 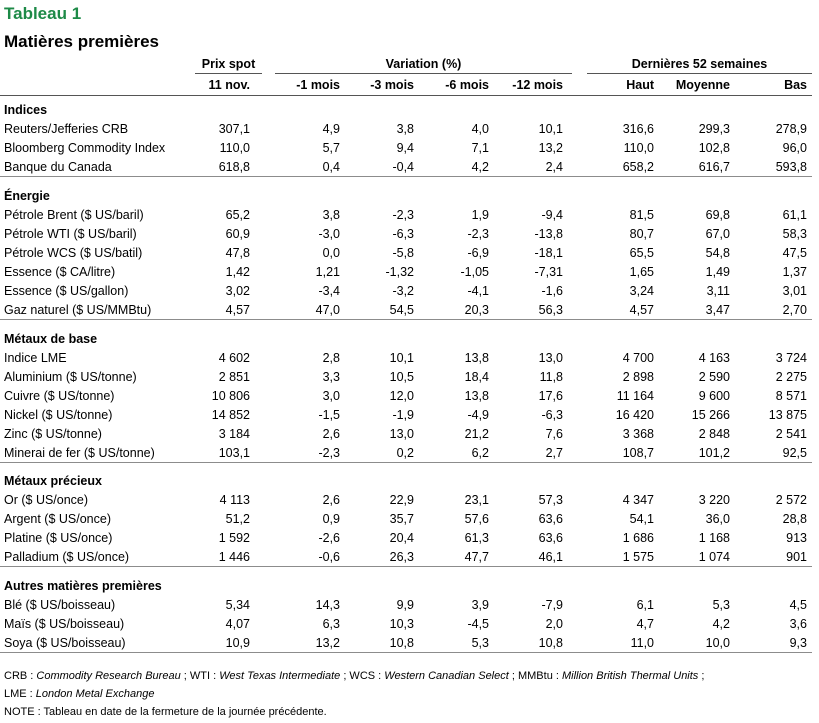 What do you see at coordinates (401, 500) in the screenshot?
I see `cell-value: 22,9` at bounding box center [401, 500].